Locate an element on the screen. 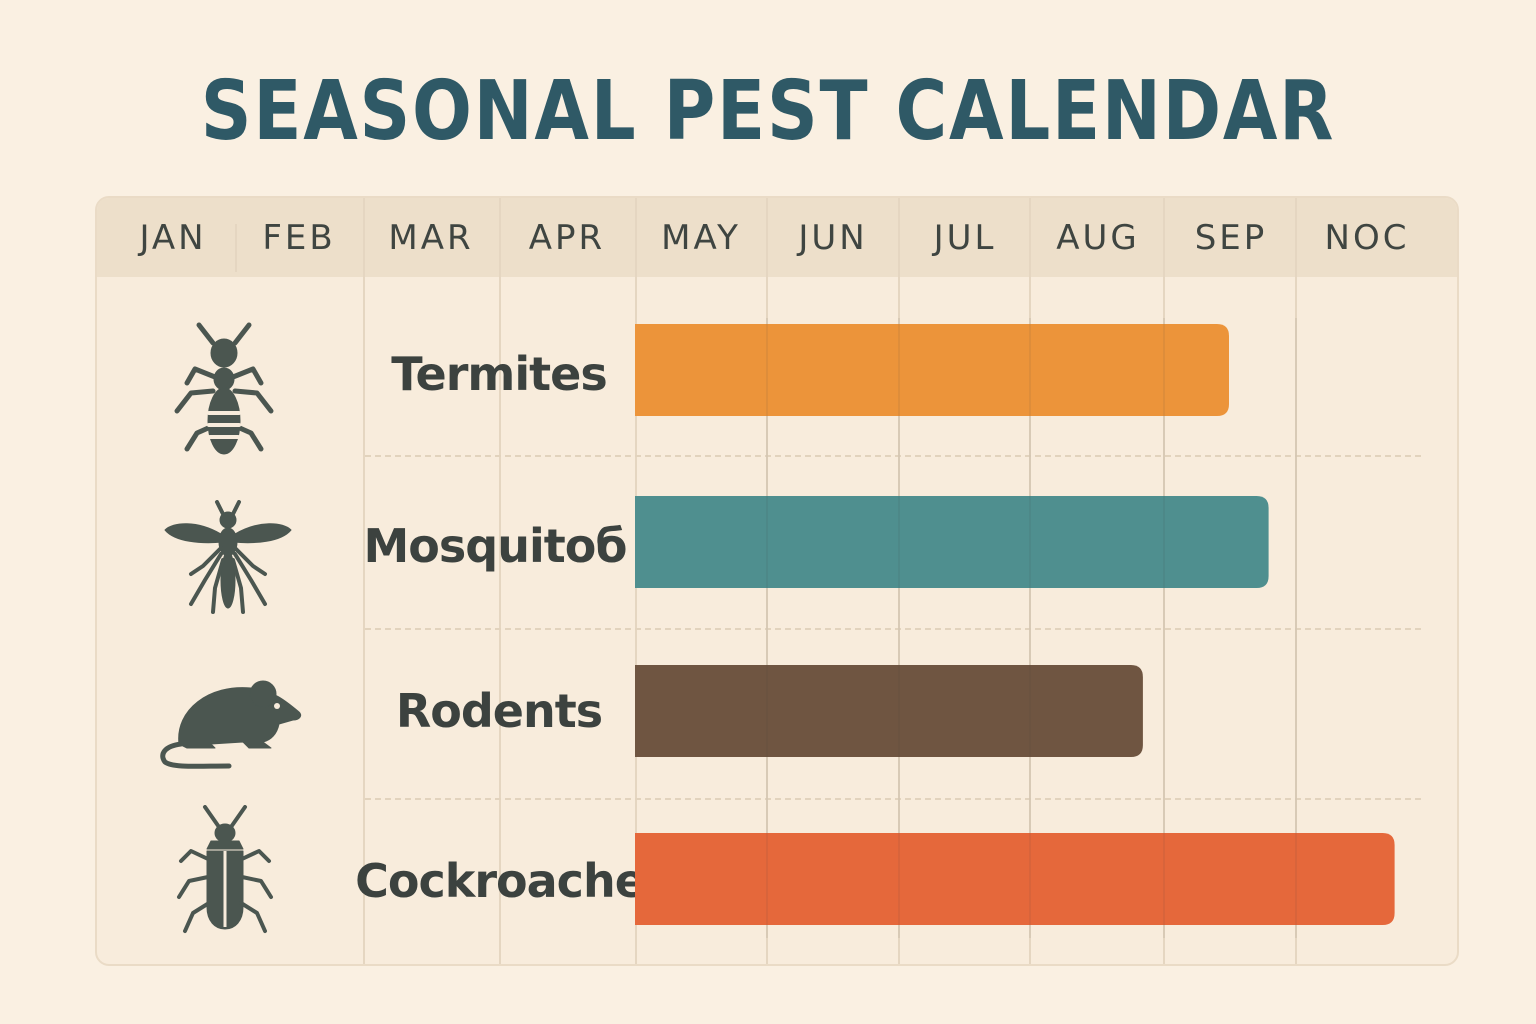 Image resolution: width=1536 pixels, height=1024 pixels. month-label-feb: FEB is located at coordinates (299, 237).